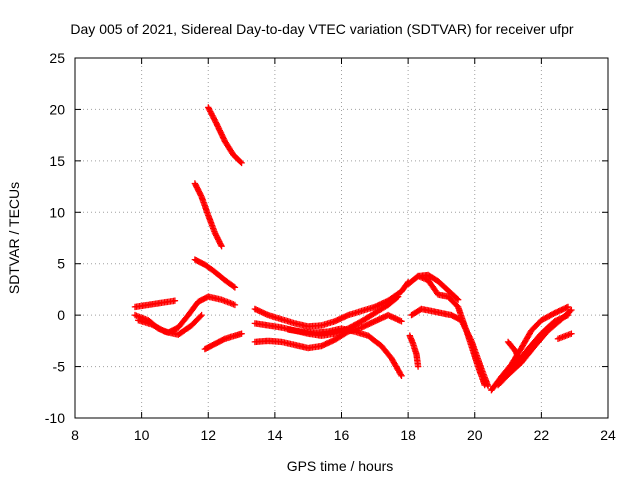 The height and width of the screenshot is (480, 640). Describe the element at coordinates (57, 109) in the screenshot. I see `y-tick-label: 20` at that location.